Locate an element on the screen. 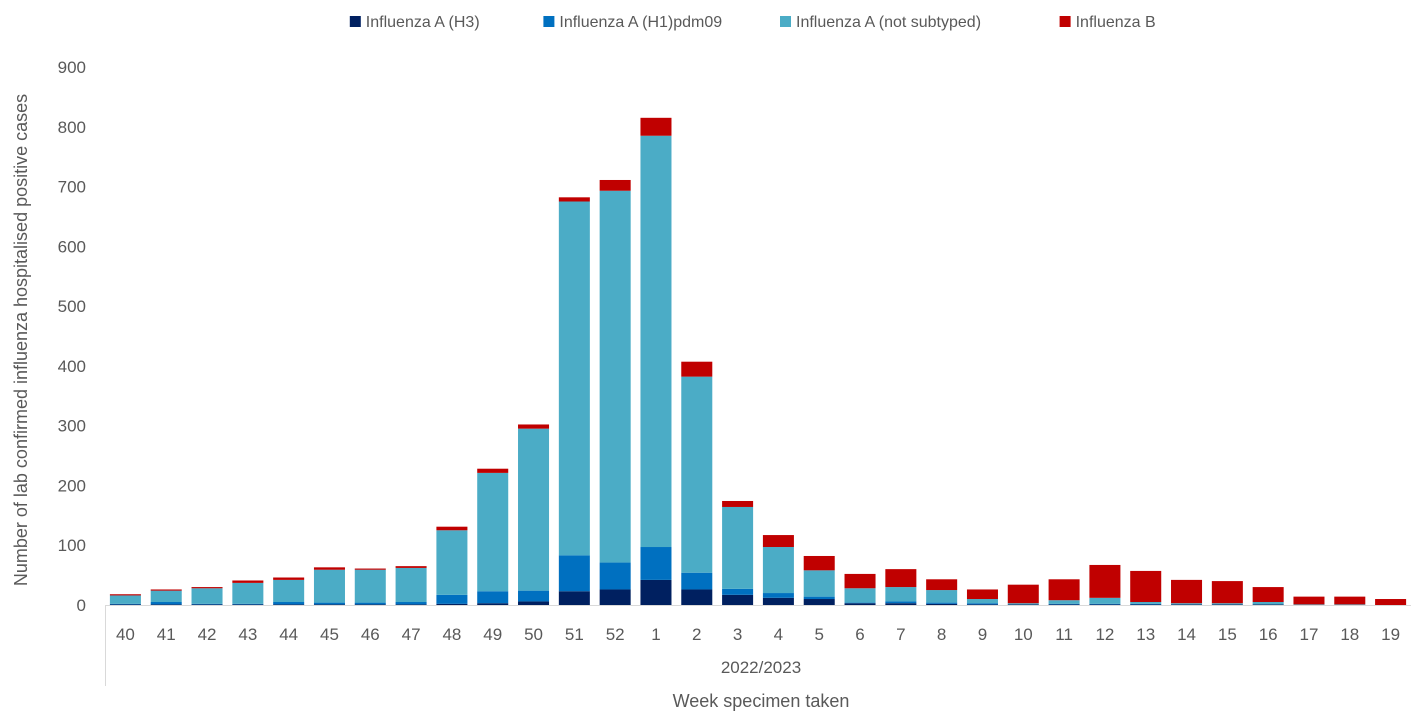 The image size is (1411, 718). x-tick-label: 3 is located at coordinates (737, 634).